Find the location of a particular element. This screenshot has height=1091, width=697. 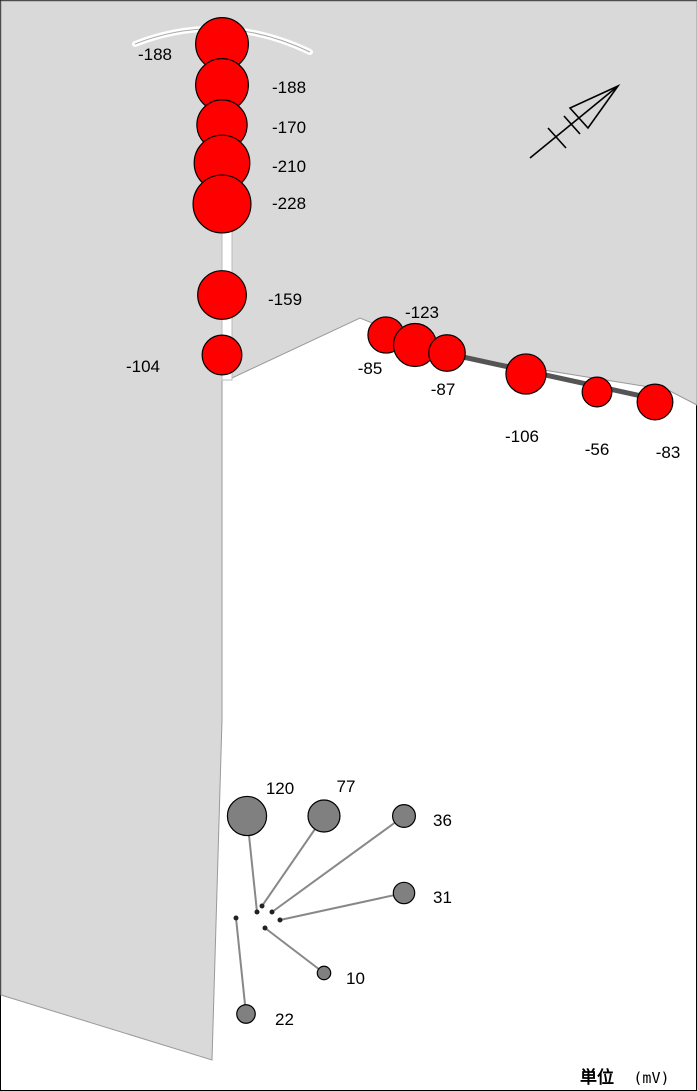

negative-point-label: -83 is located at coordinates (668, 452).